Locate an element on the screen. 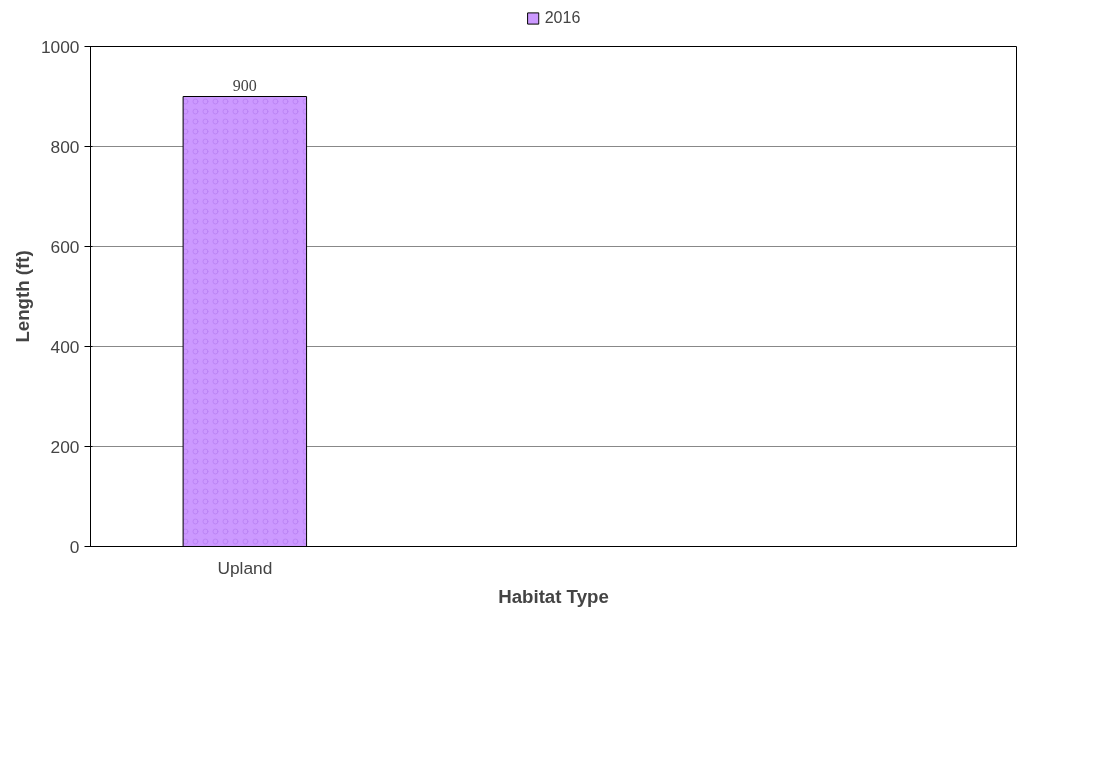 This screenshot has height=758, width=1111. y-tick-label: 600 is located at coordinates (65, 246).